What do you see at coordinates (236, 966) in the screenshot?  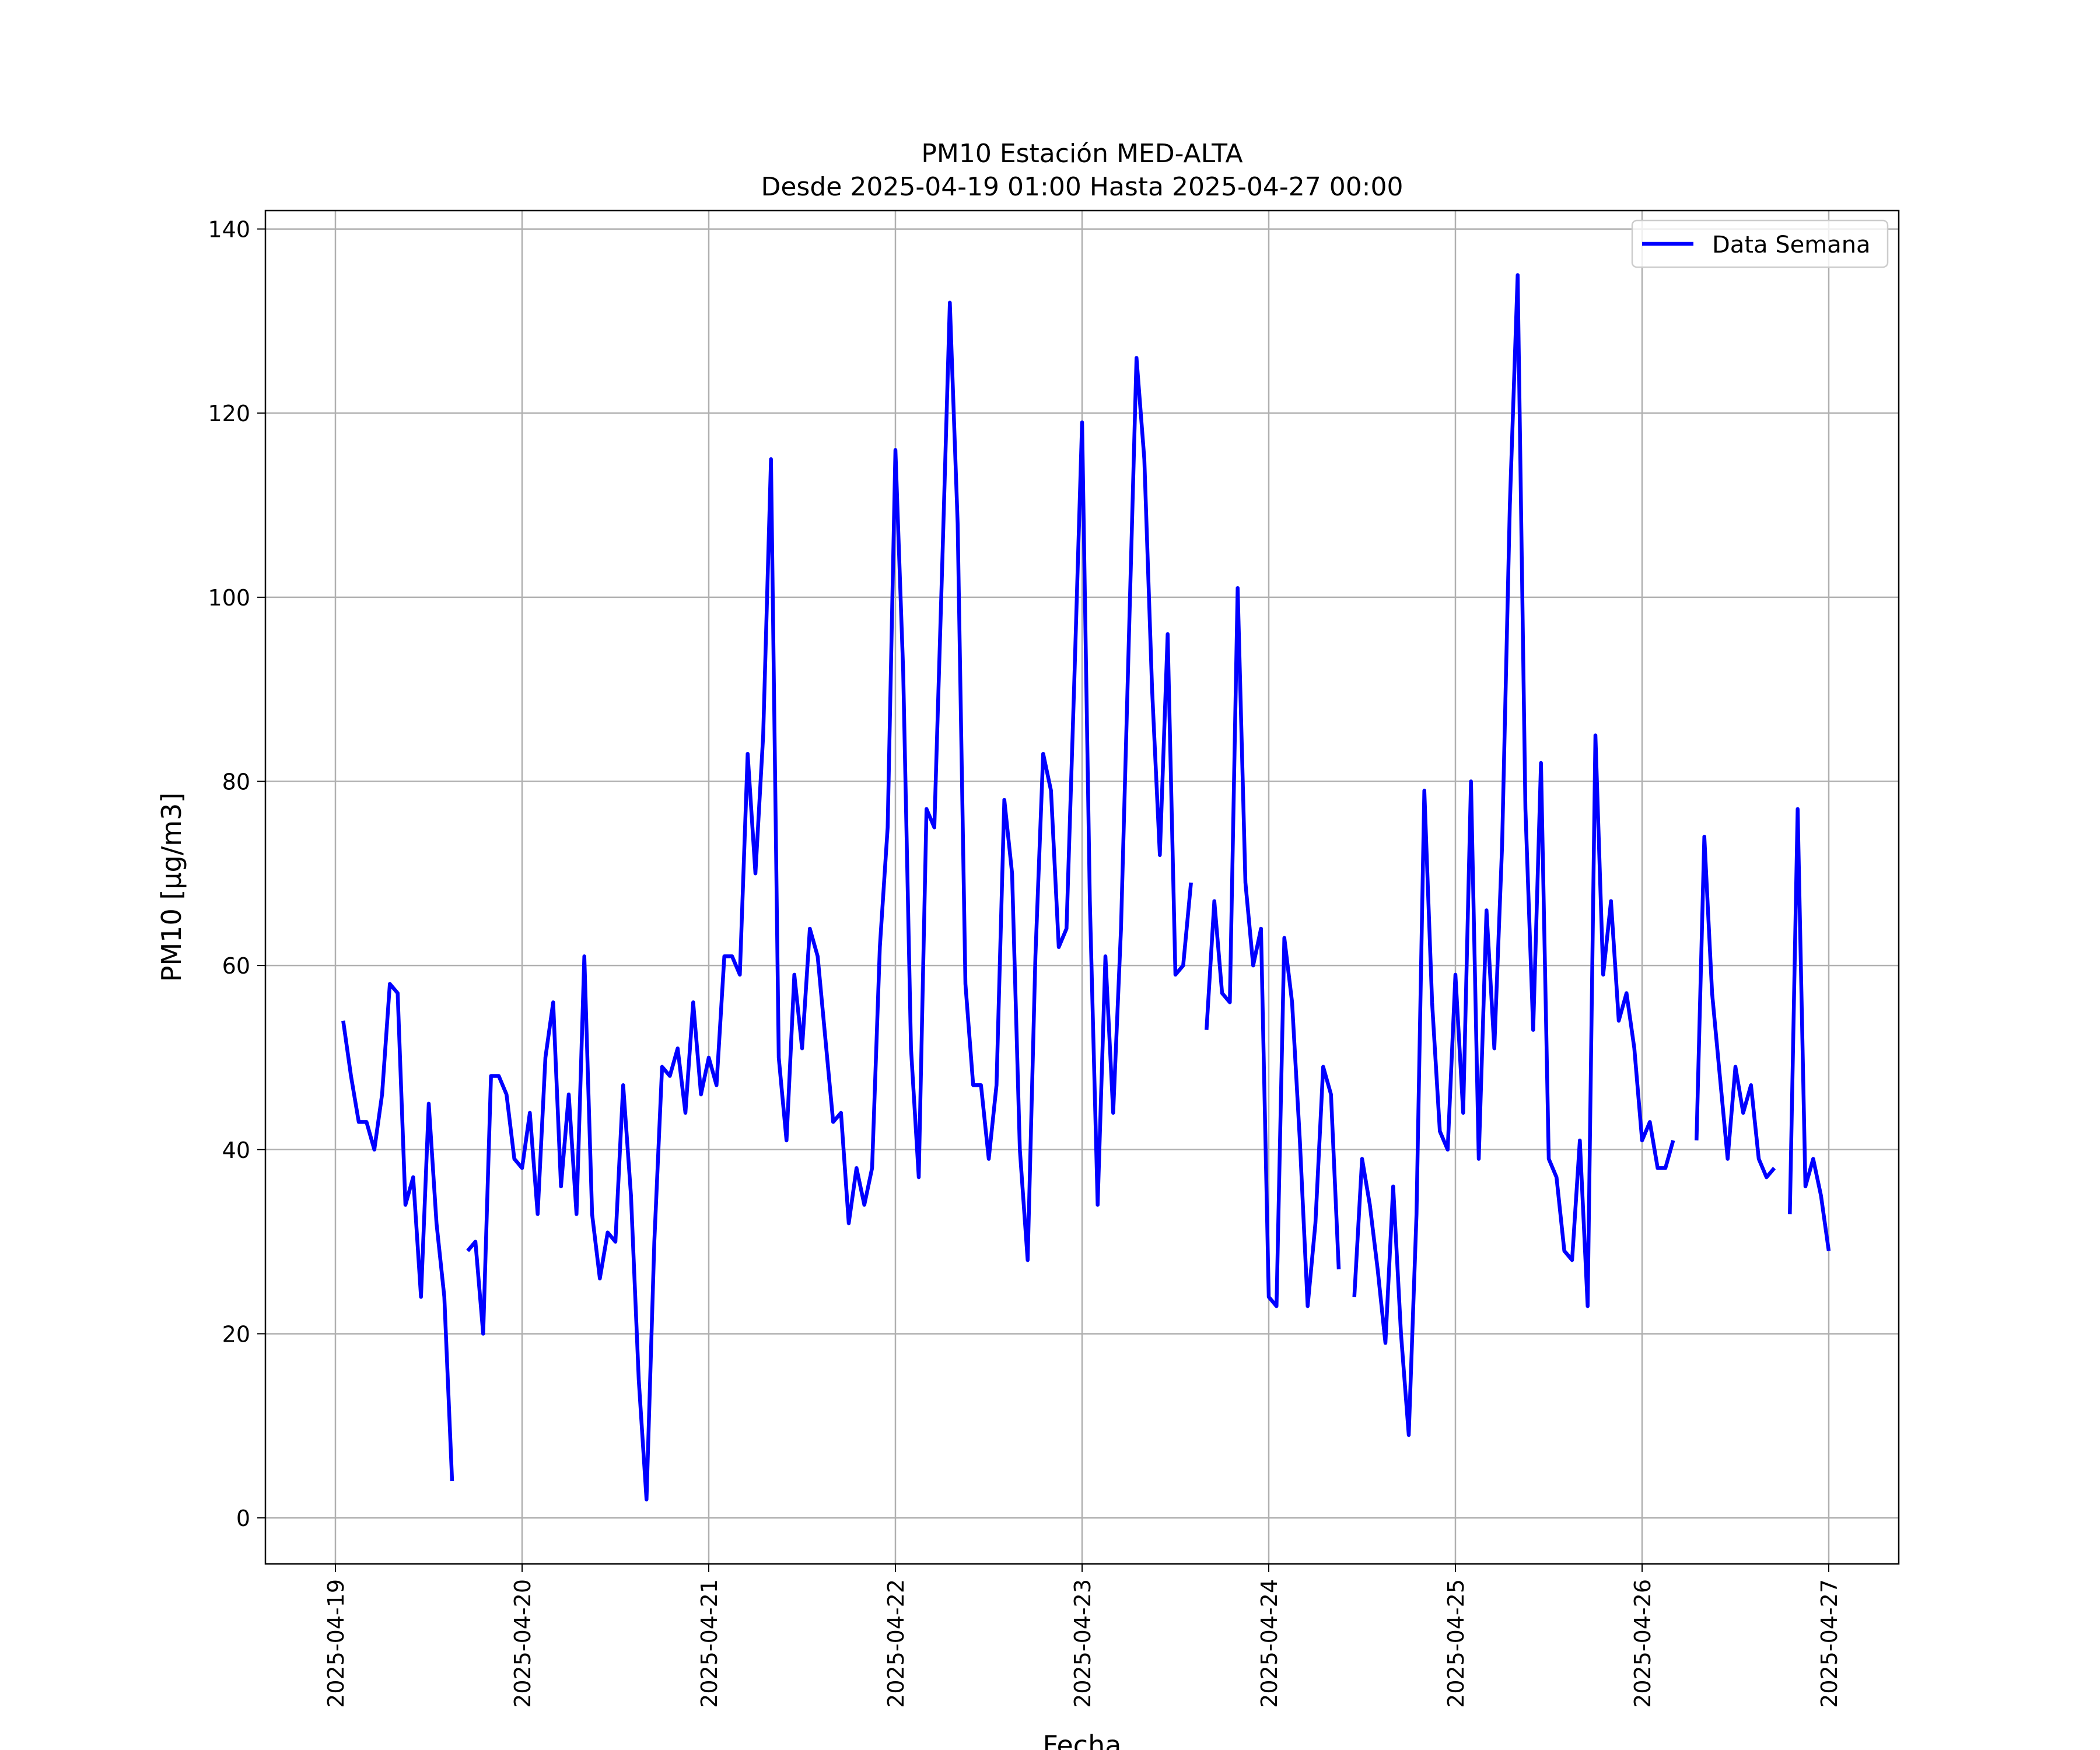 I see `y-tick-label: 60` at bounding box center [236, 966].